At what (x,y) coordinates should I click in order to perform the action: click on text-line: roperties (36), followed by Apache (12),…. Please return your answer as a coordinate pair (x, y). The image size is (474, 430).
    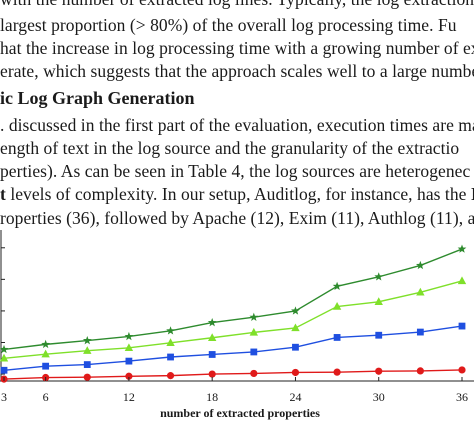
    Looking at the image, I should click on (237, 218).